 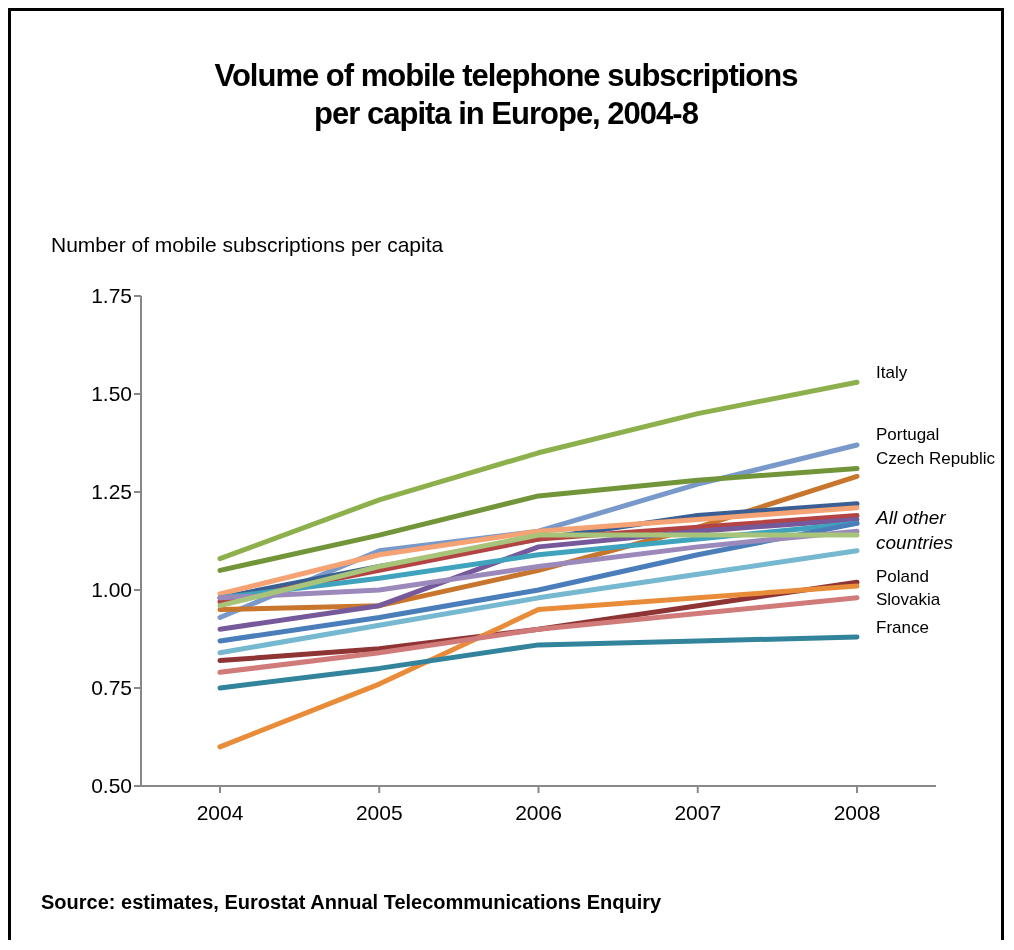 I want to click on annotation: All other countries, so click(x=915, y=531).